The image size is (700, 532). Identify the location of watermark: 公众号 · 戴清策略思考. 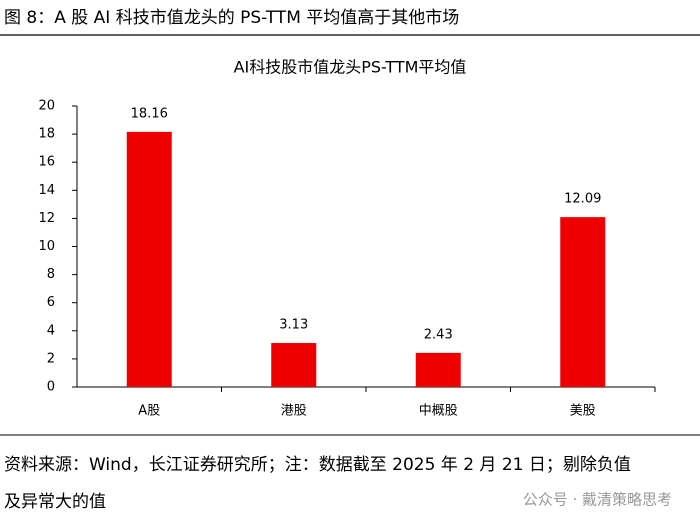
(597, 500).